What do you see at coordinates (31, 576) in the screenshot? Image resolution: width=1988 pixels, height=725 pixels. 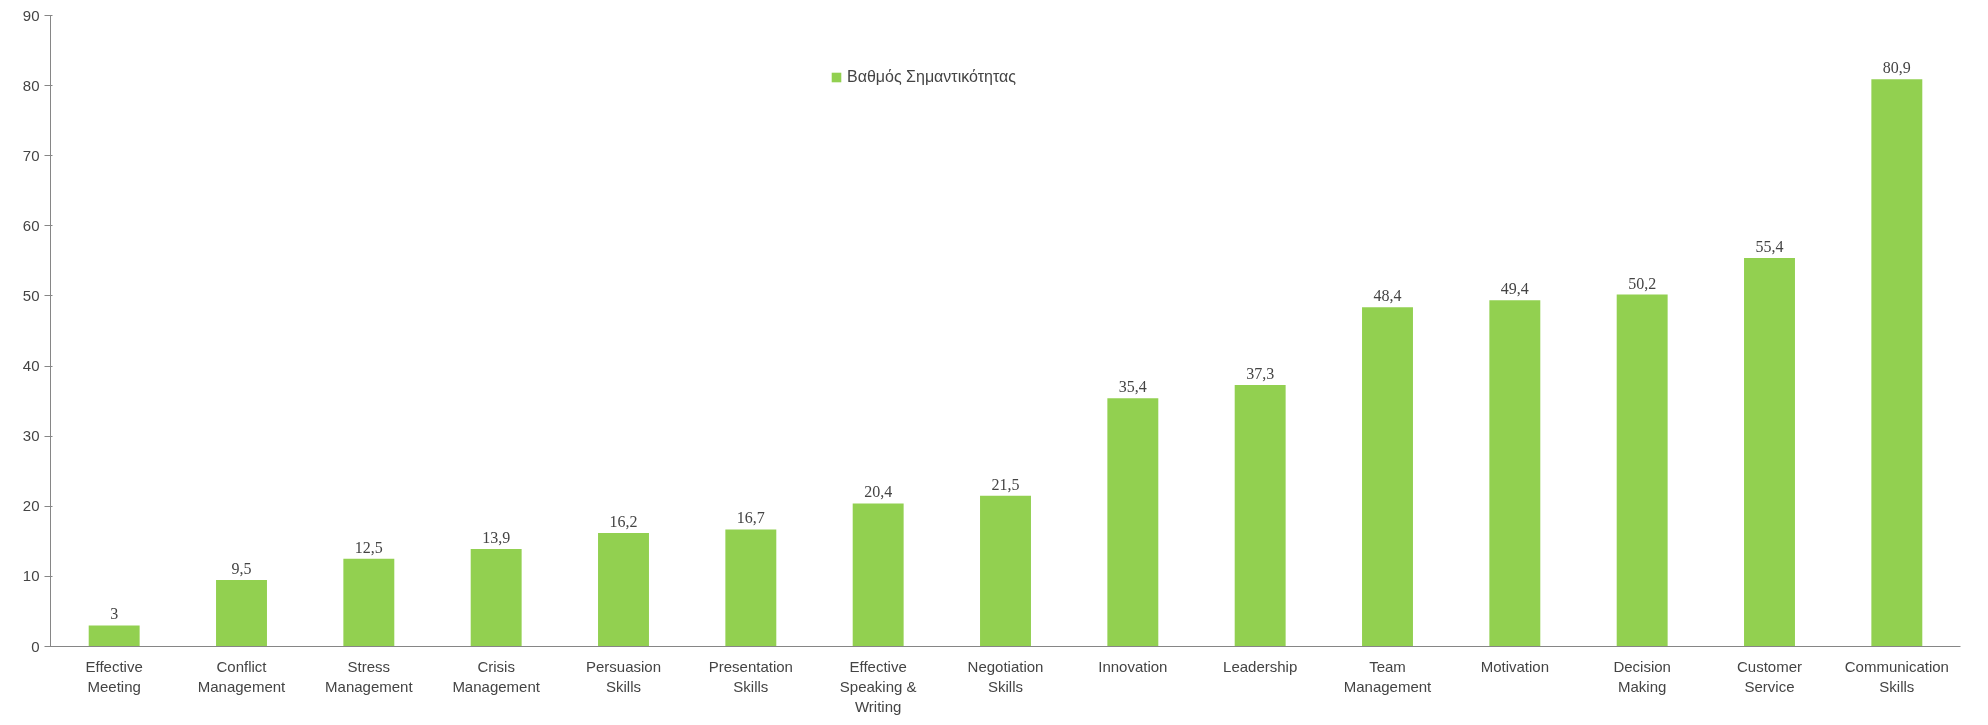 I see `y-tick-label: 10` at bounding box center [31, 576].